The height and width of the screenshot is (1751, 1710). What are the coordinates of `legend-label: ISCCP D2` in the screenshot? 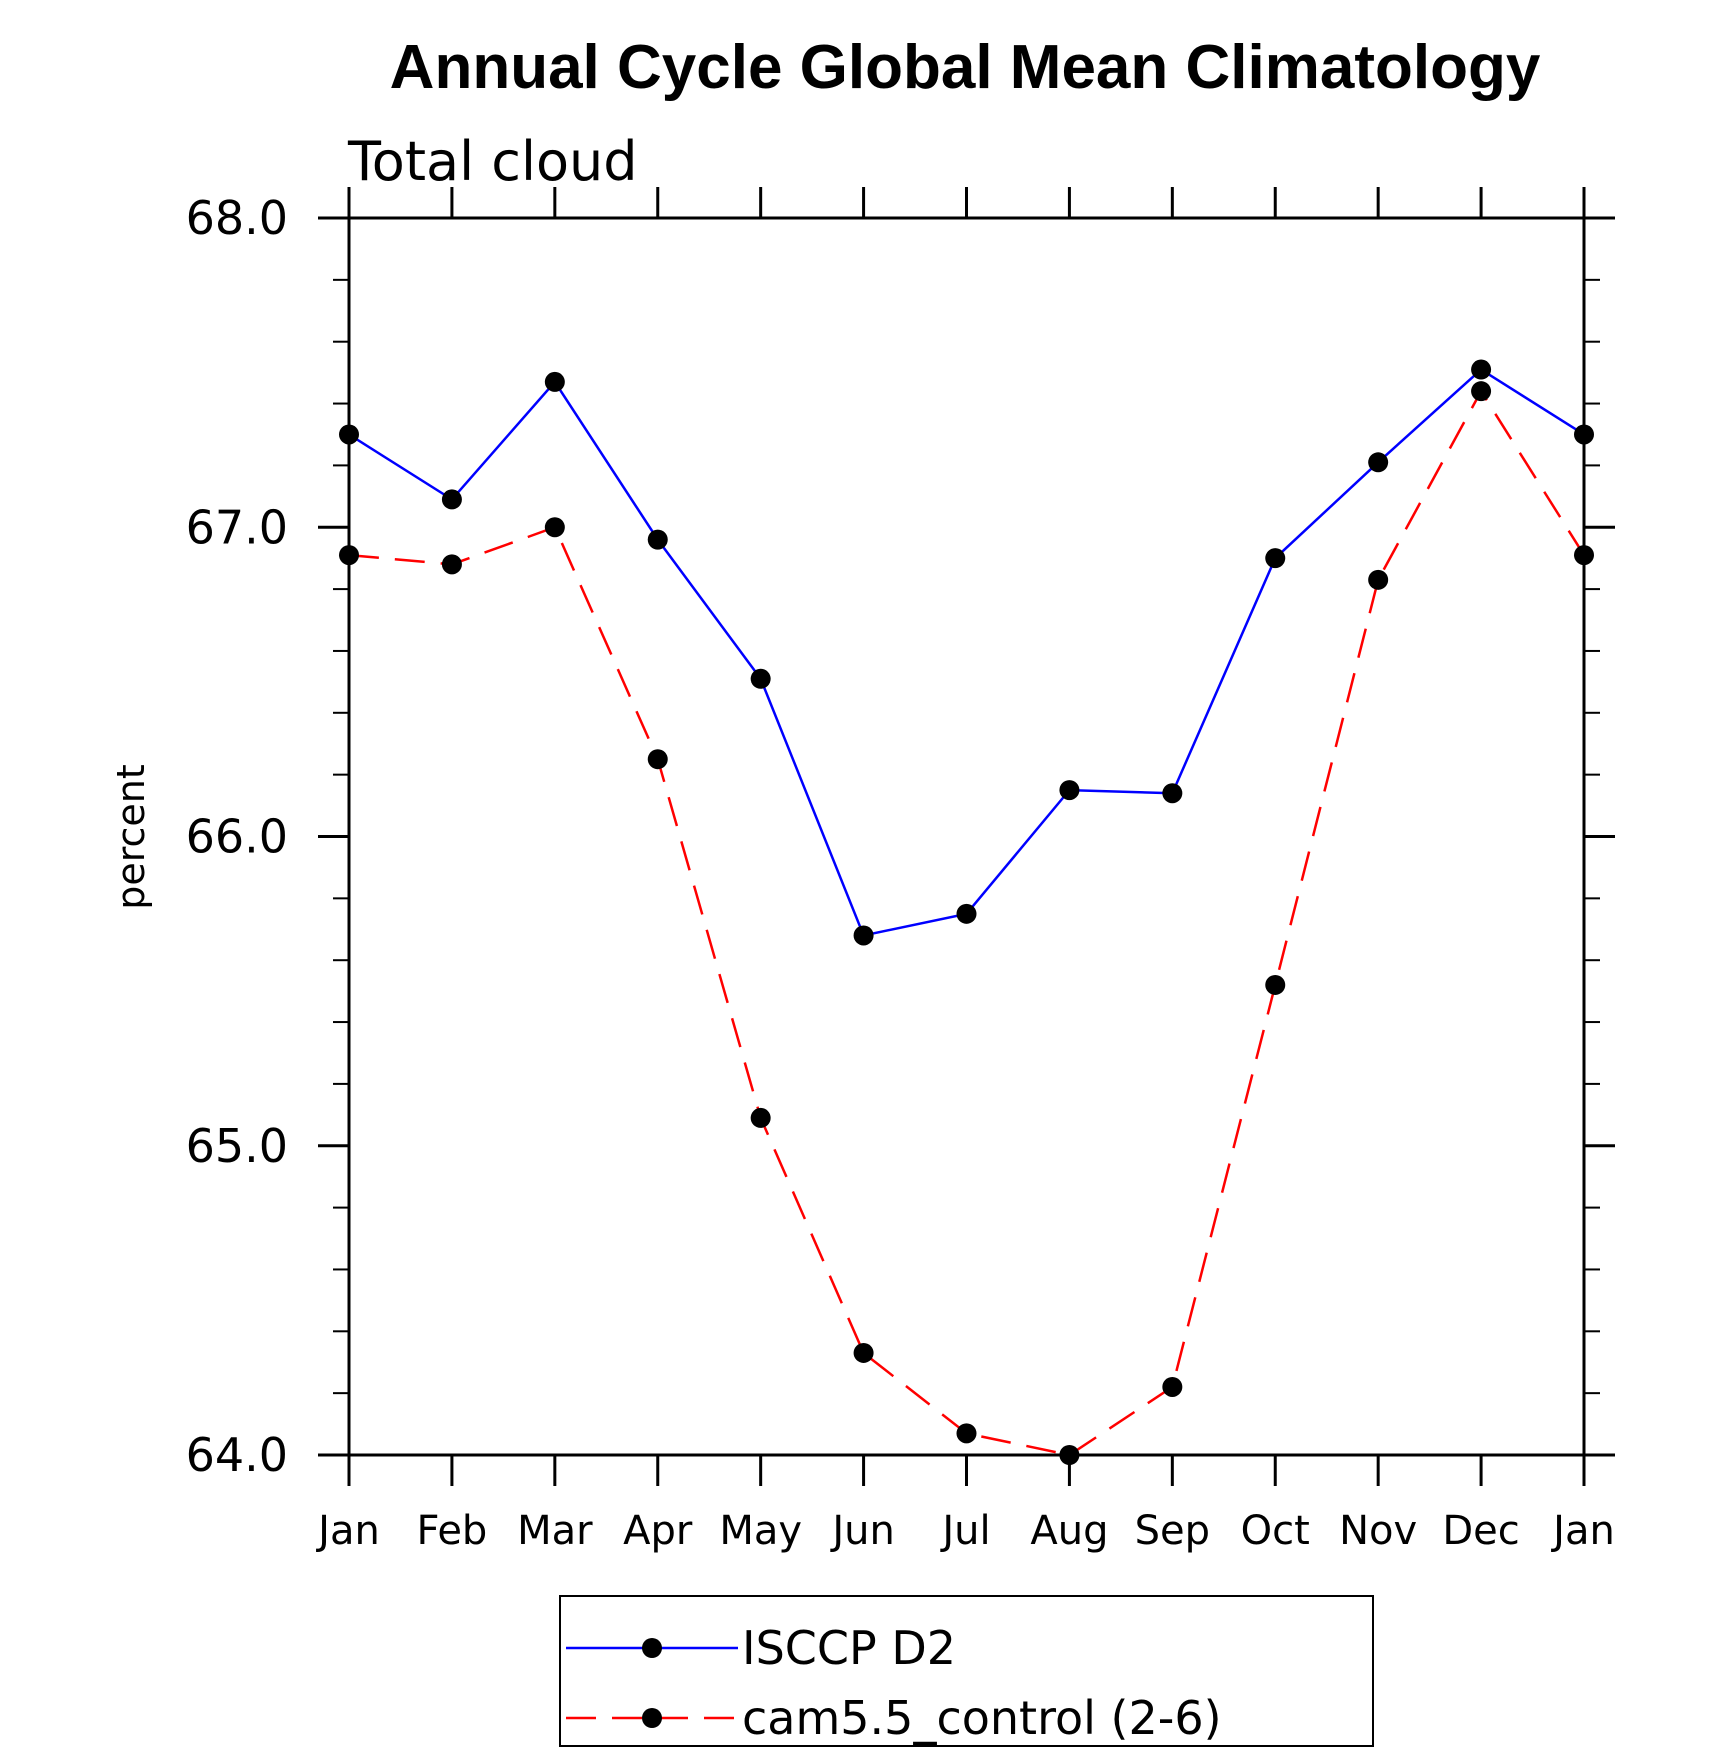 It's located at (849, 1648).